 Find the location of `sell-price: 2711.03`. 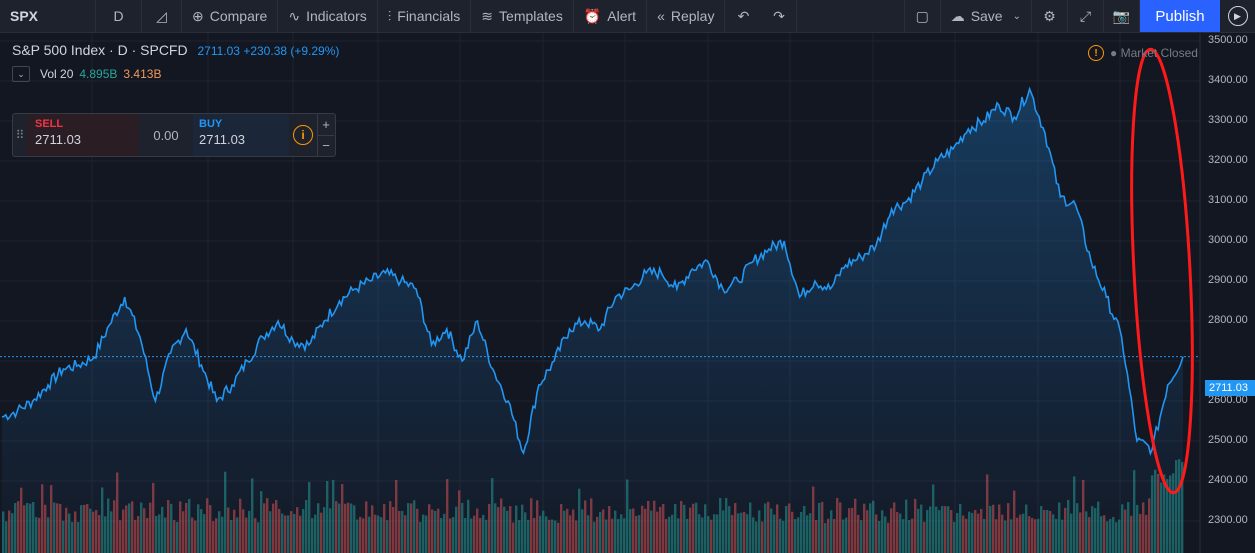

sell-price: 2711.03 is located at coordinates (58, 139).